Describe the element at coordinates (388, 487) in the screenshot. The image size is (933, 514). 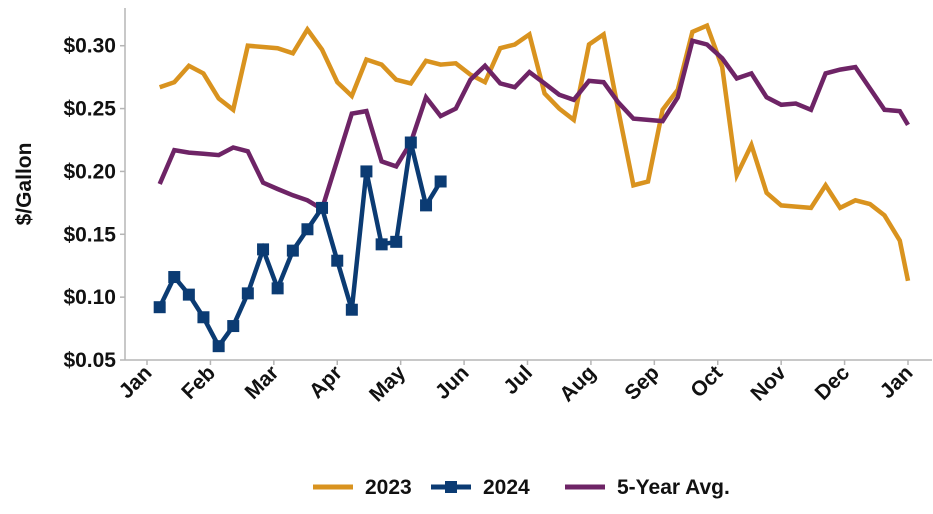
I see `legend-label: 2023` at that location.